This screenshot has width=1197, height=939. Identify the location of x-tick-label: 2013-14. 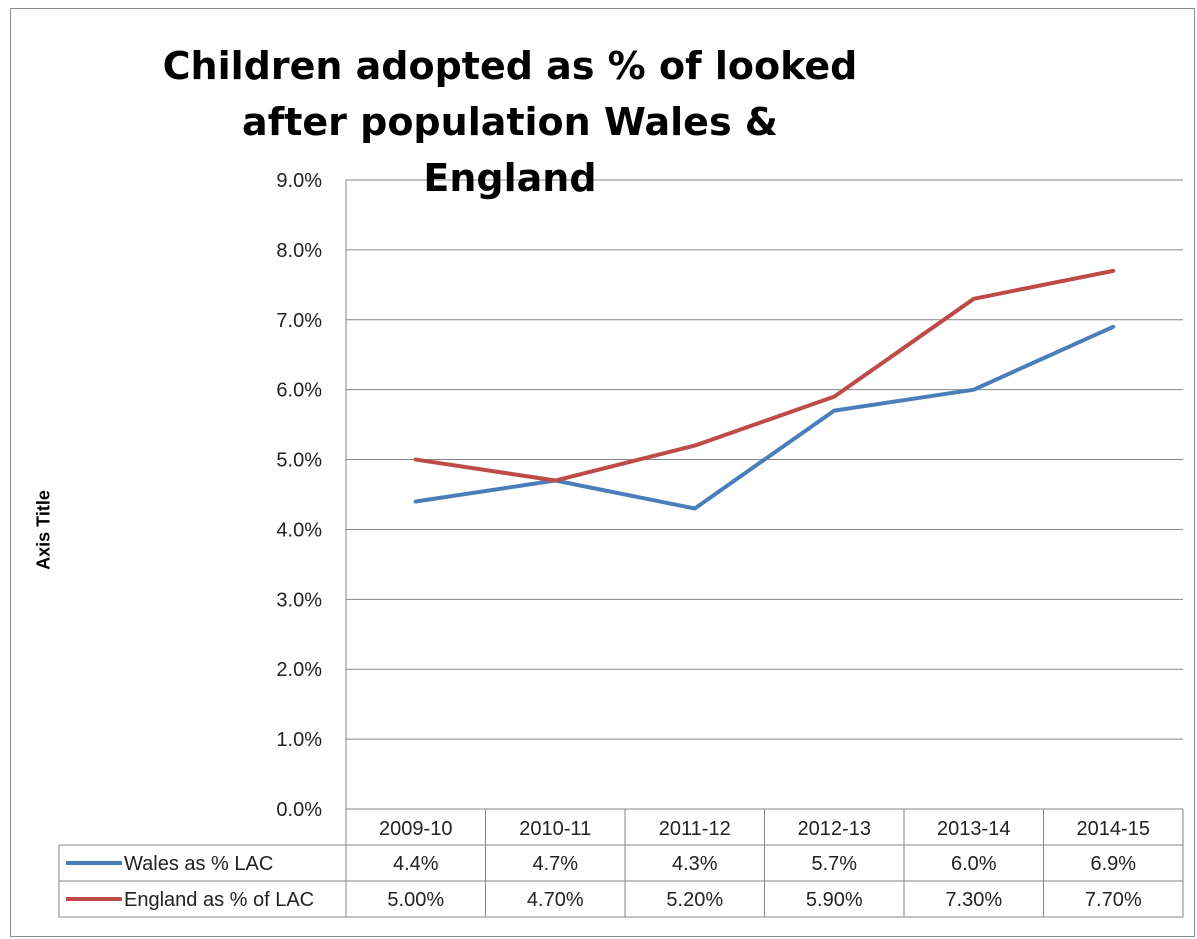
(973, 829).